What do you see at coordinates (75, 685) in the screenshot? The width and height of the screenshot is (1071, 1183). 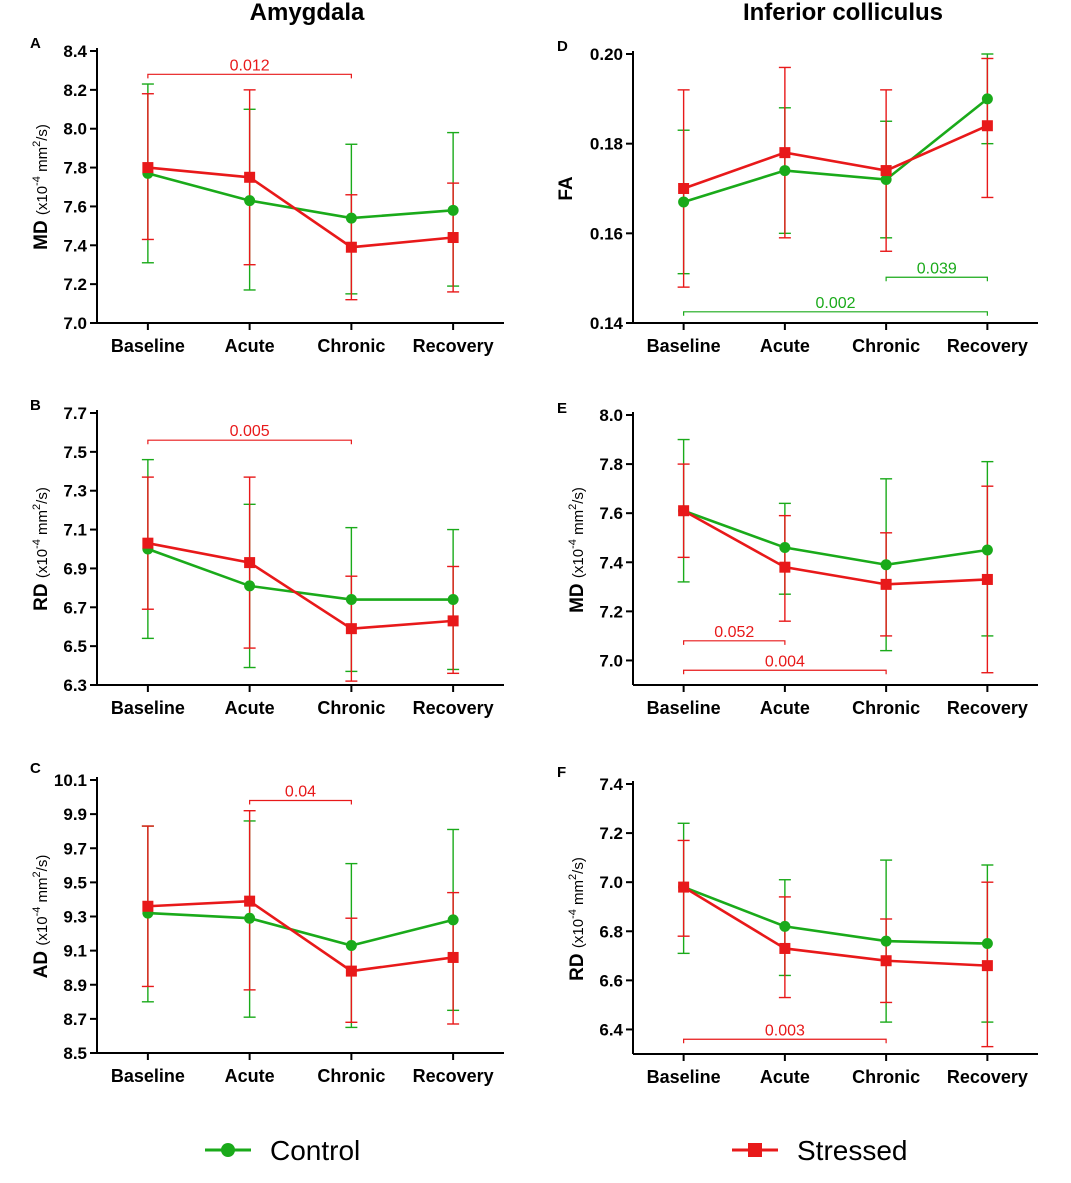 I see `y-tick-label: 6.3` at bounding box center [75, 685].